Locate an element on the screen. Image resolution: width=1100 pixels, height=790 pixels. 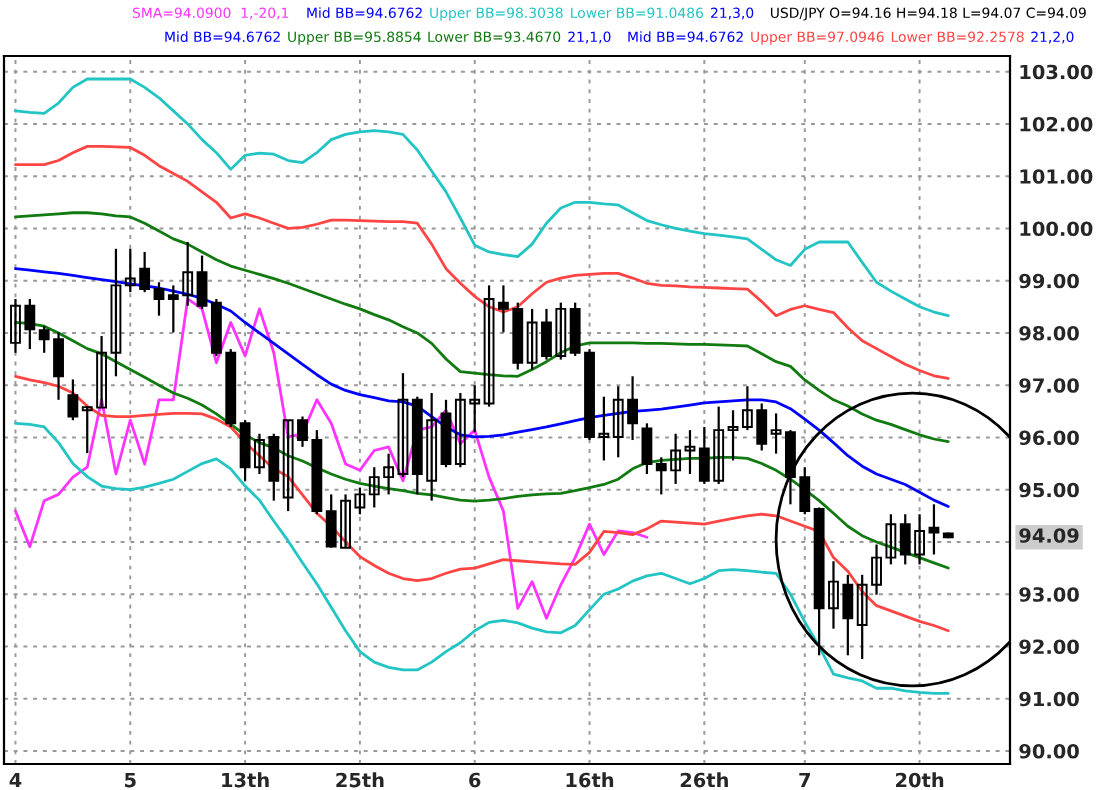
x-tick-label: 16th is located at coordinates (590, 780).